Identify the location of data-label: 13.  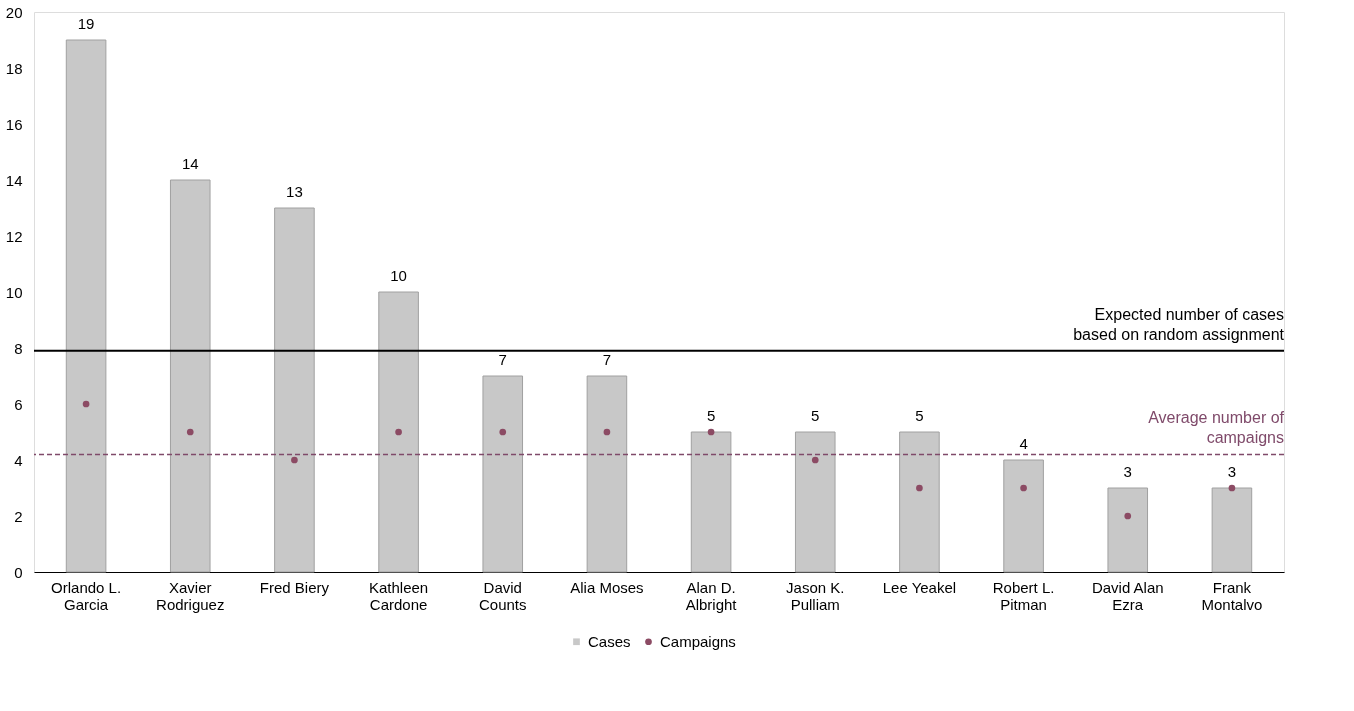
(294, 191).